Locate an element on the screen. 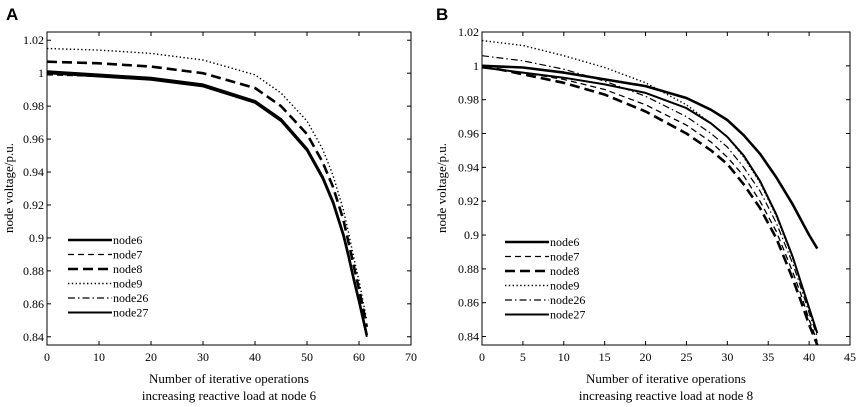 This screenshot has height=407, width=858. x-tick-label: 70 is located at coordinates (411, 357).